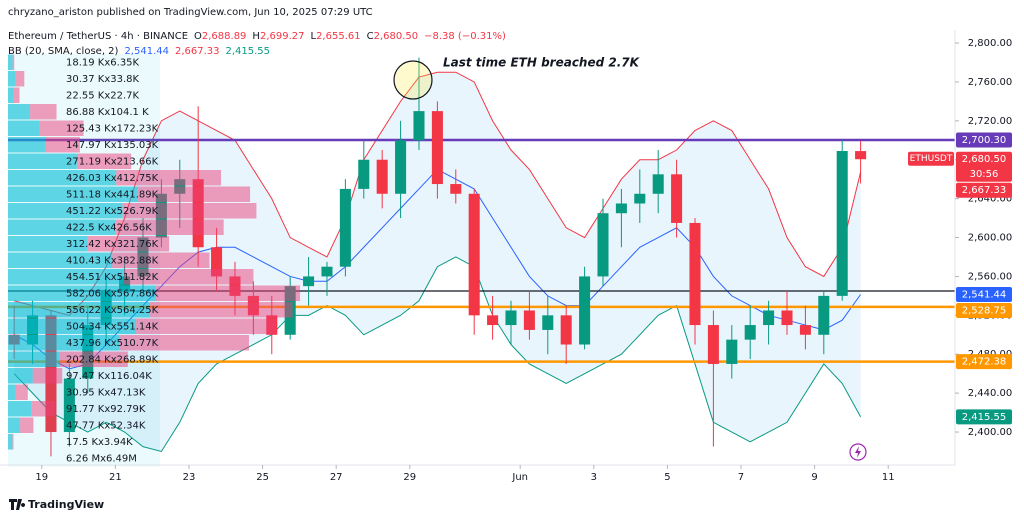 Image resolution: width=1024 pixels, height=518 pixels. What do you see at coordinates (106, 409) in the screenshot?
I see `profile-label: 91.77 Kx92.79K` at bounding box center [106, 409].